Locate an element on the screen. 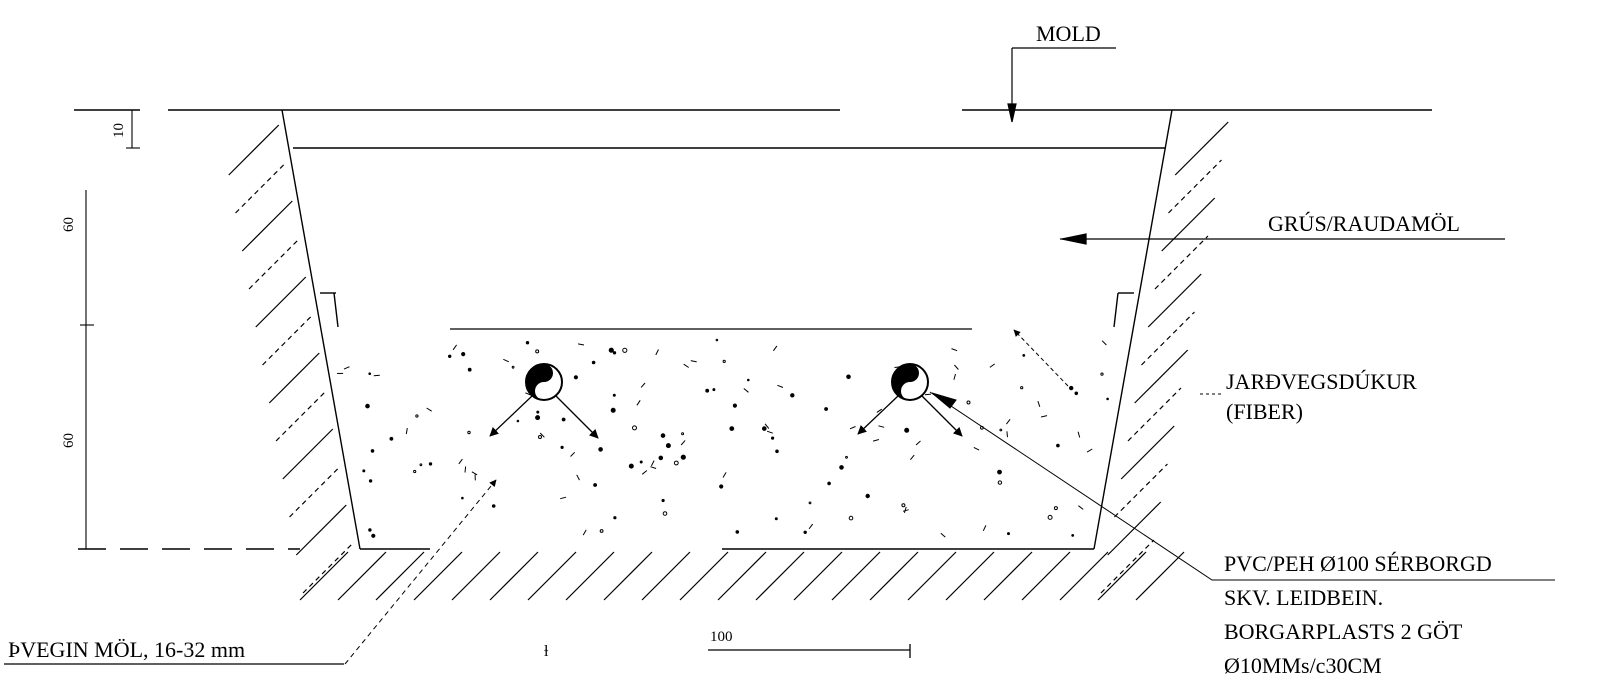 This screenshot has width=1615, height=683. grus-leader is located at coordinates (1282, 239).